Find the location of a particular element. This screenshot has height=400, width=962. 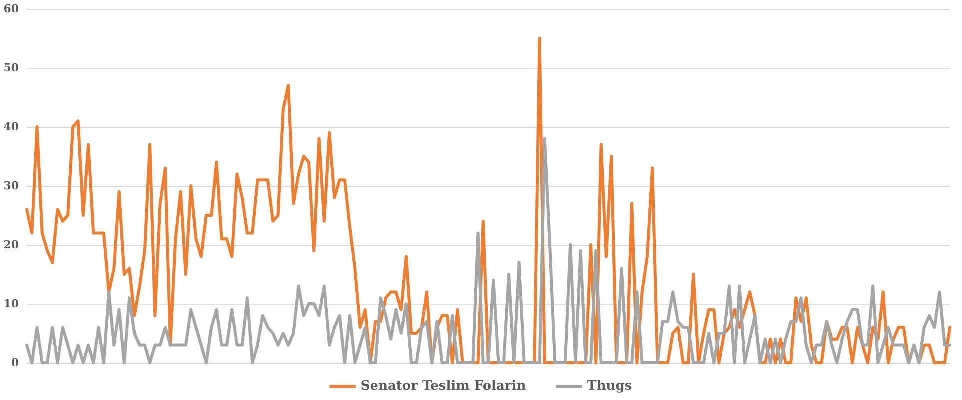

legend-label: Senator Teslim Folarin is located at coordinates (443, 386).